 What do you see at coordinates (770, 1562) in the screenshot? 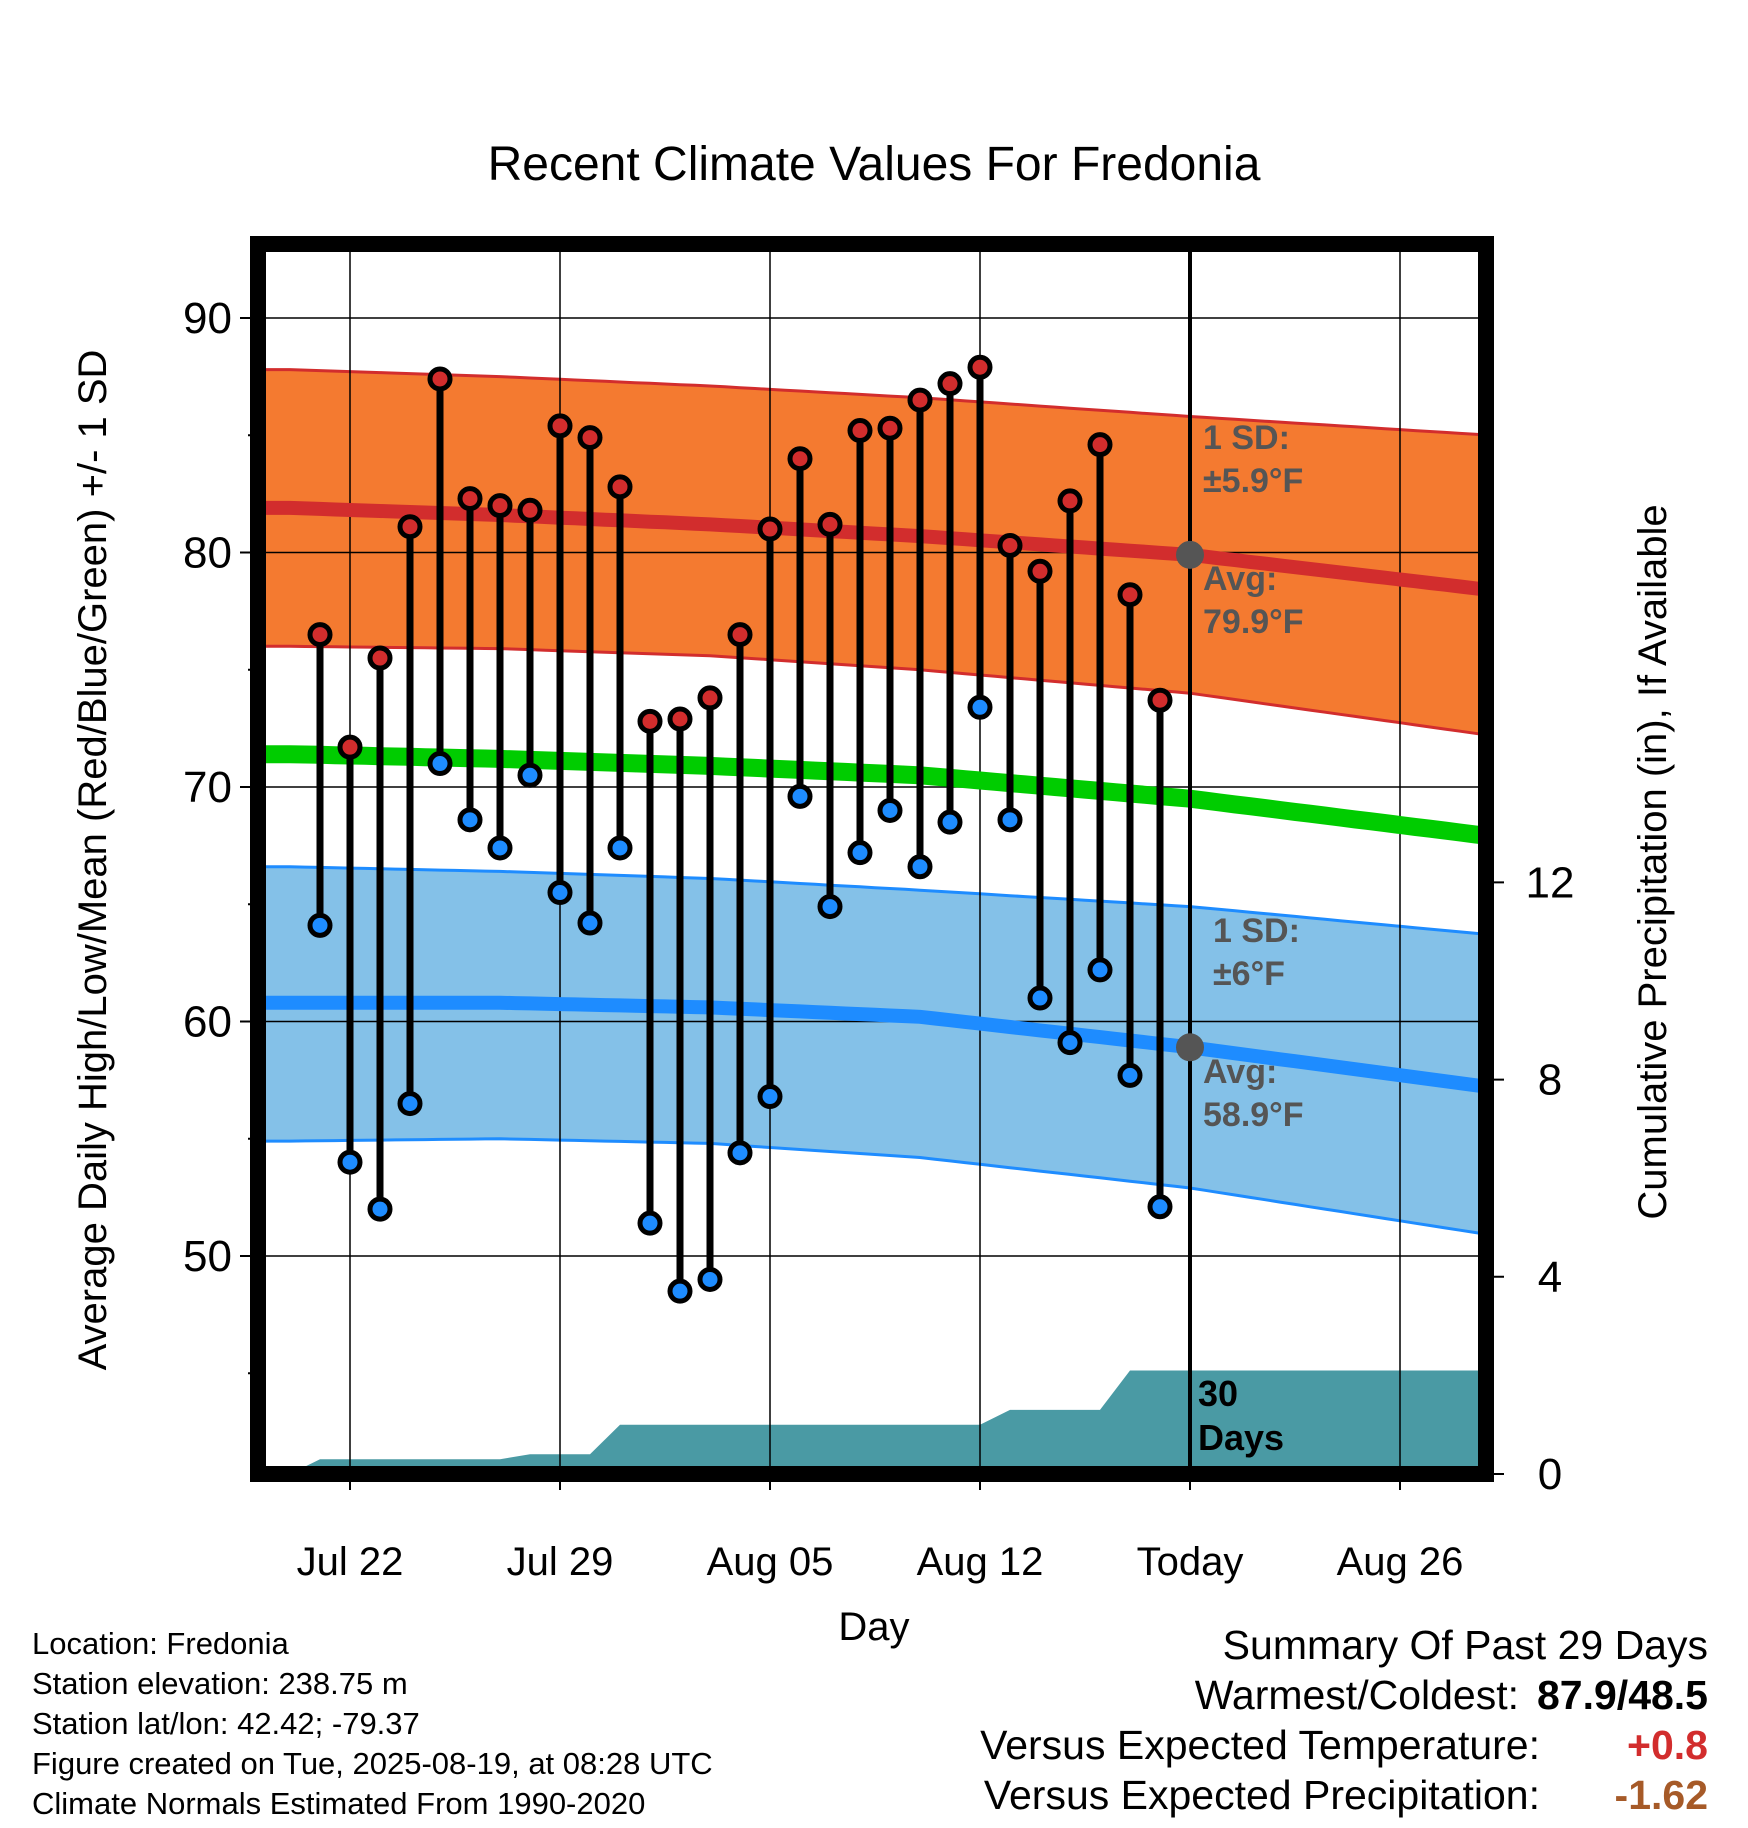
I see `x-tick-label: Aug 05` at bounding box center [770, 1562].